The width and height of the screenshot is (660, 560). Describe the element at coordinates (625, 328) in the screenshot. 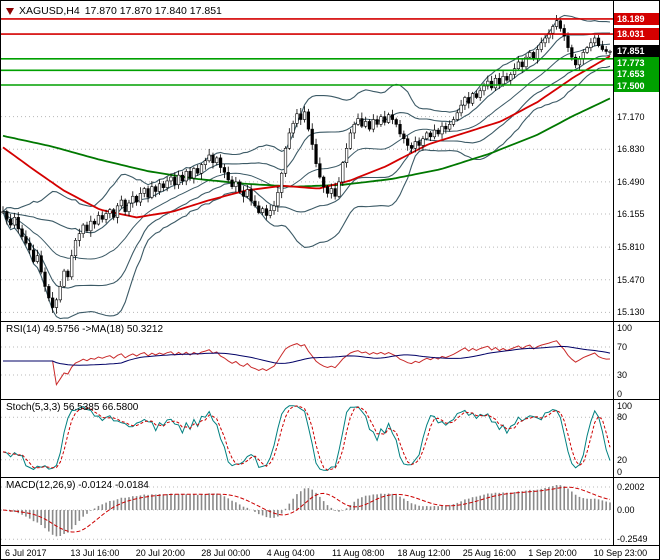

I see `rsi-tick-label: 100` at that location.